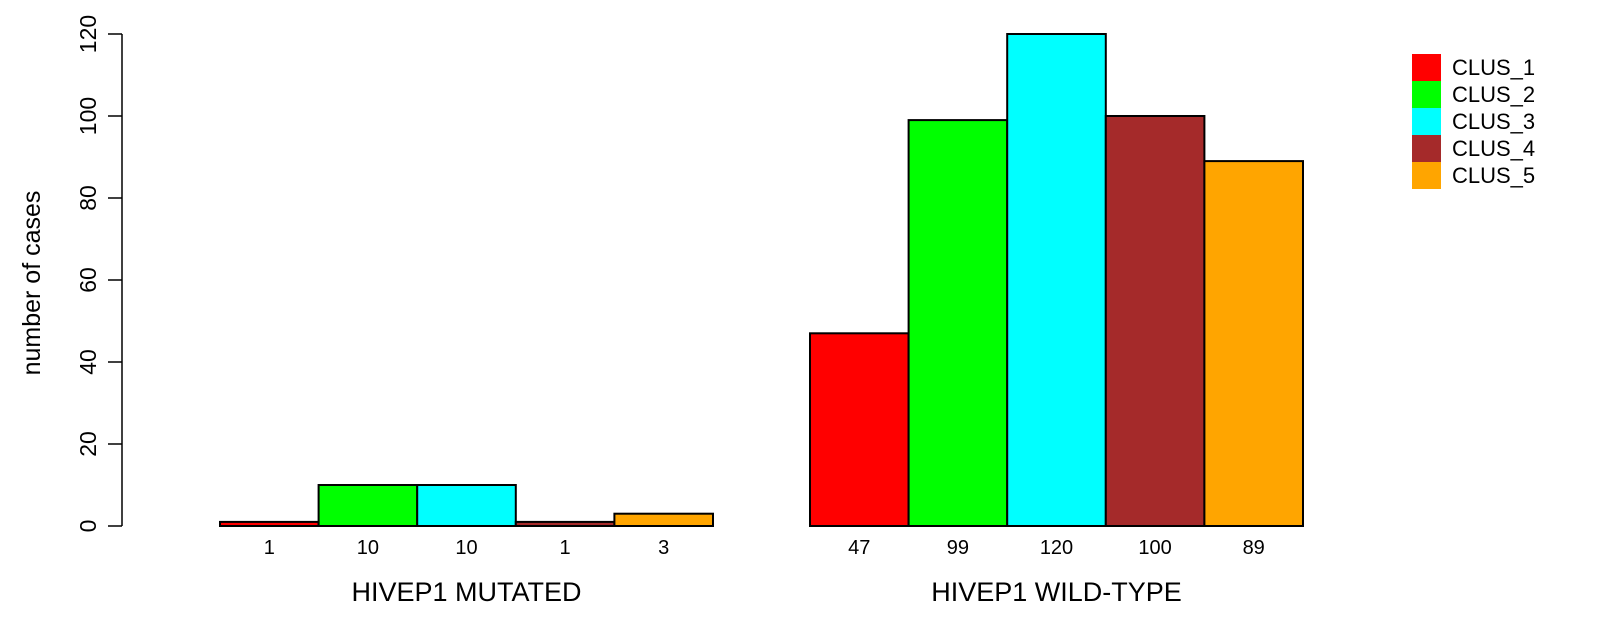  Describe the element at coordinates (1493, 67) in the screenshot. I see `legend-label: CLUS_1` at that location.